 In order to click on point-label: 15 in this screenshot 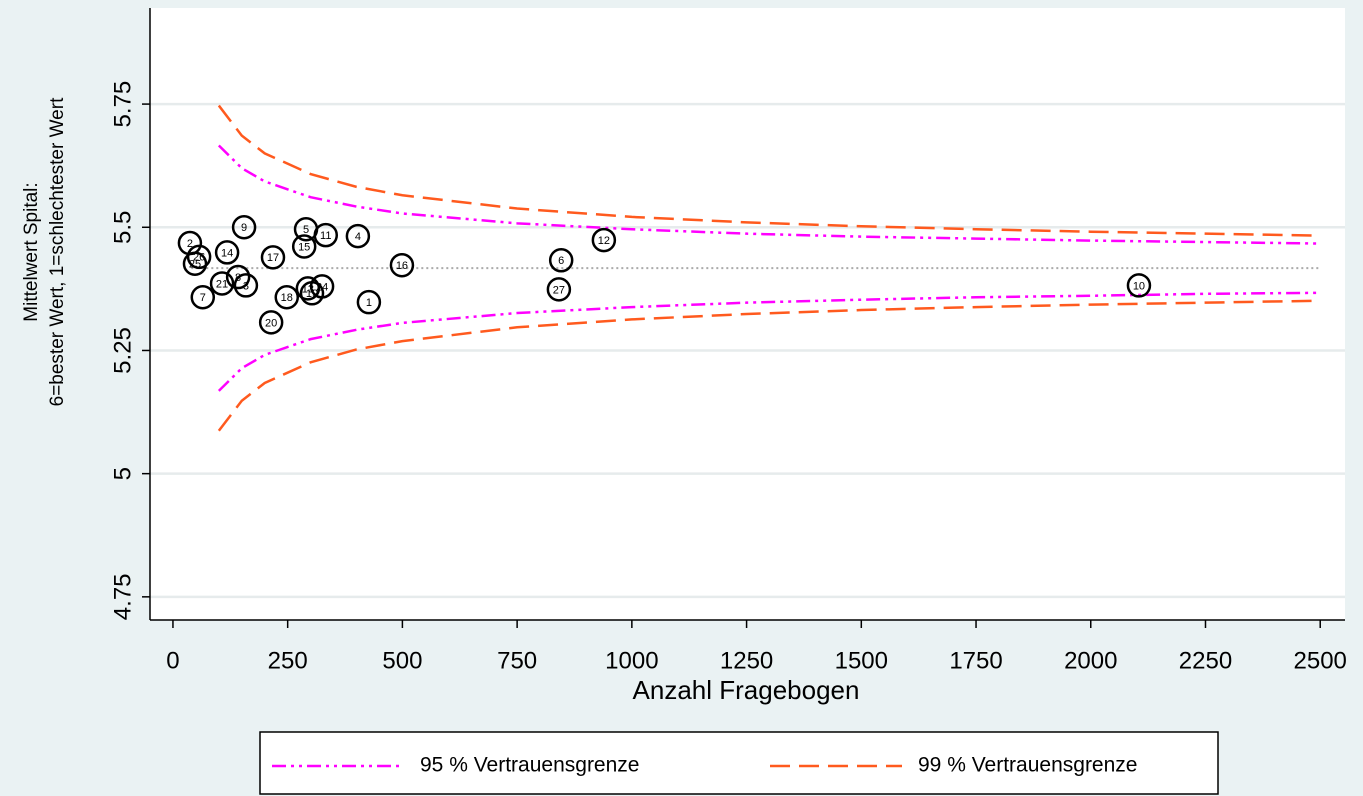, I will do `click(304, 247)`.